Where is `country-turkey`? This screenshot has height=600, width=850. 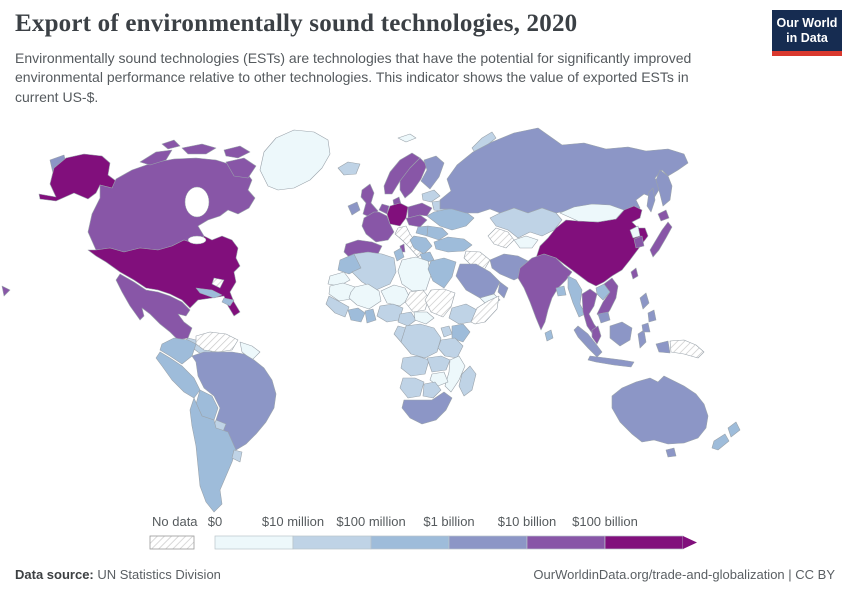 country-turkey is located at coordinates (453, 244).